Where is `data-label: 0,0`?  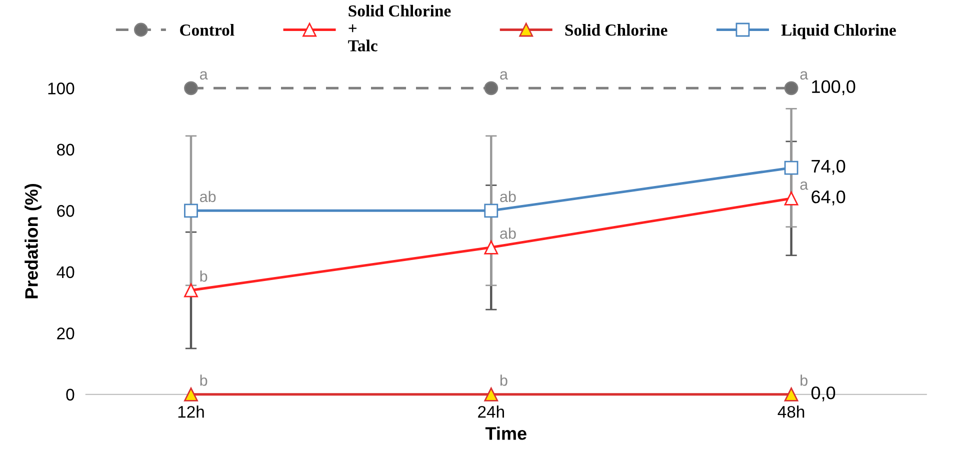
data-label: 0,0 is located at coordinates (823, 394).